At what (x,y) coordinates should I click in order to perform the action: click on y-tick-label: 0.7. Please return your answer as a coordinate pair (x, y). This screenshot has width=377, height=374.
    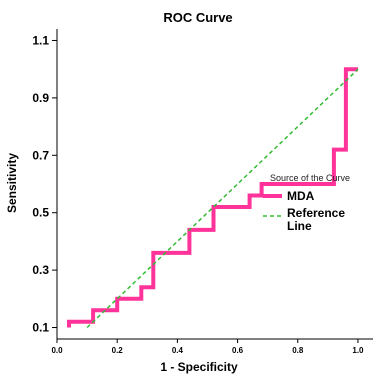
    Looking at the image, I should click on (40, 155).